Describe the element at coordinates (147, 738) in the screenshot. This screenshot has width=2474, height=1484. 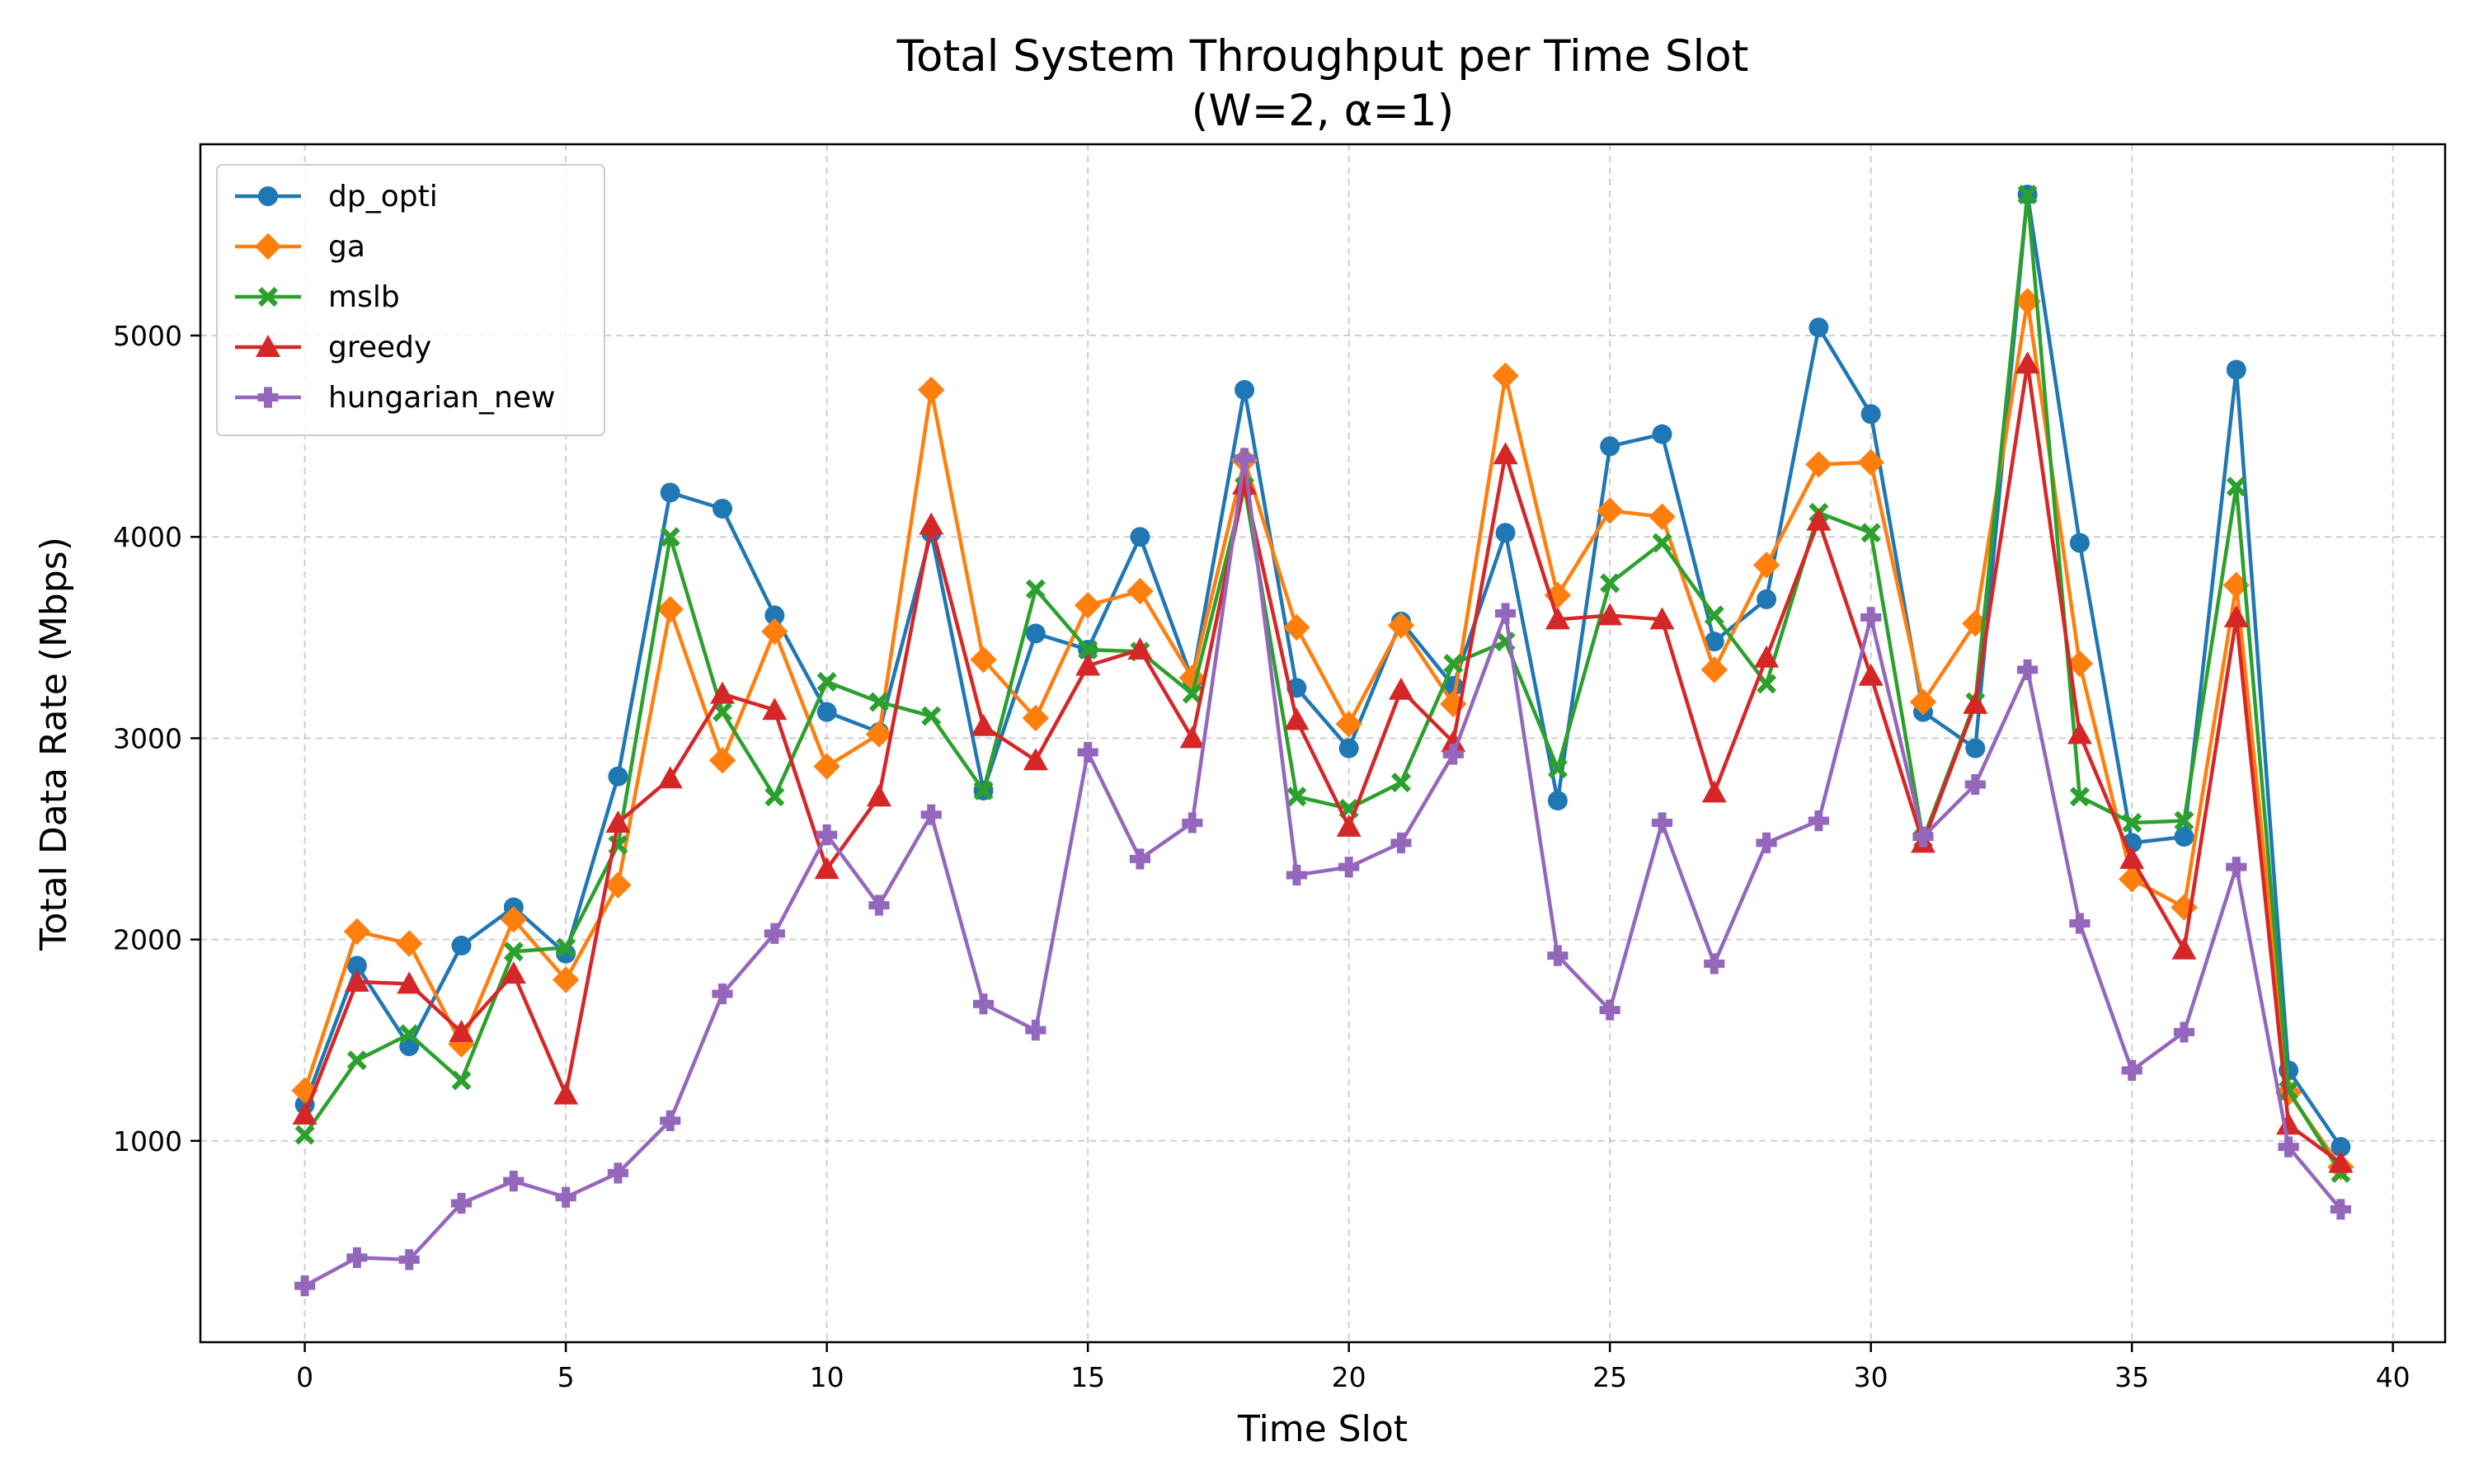
I see `y-tick-label: 3000` at that location.